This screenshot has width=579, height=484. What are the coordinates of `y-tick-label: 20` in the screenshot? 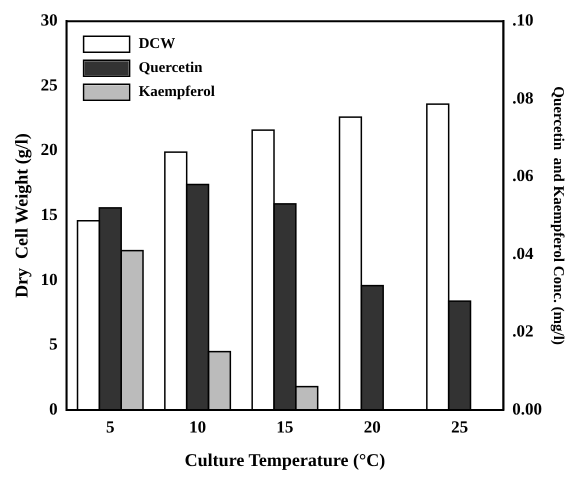 It's located at (49, 150).